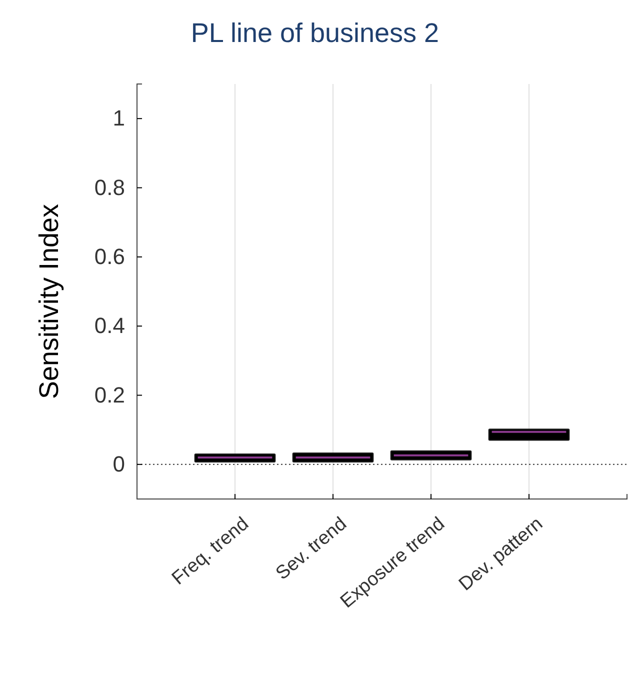 The image size is (629, 698). Describe the element at coordinates (49, 301) in the screenshot. I see `y-axis-title: Sensitivity Index` at that location.